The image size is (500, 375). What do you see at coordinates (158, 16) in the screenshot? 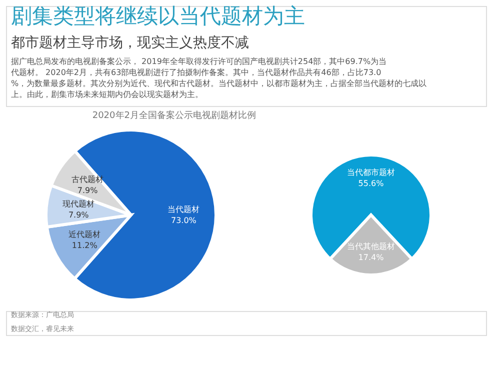
I see `text: 剧集类型将继续以当代题材为主` at bounding box center [158, 16].